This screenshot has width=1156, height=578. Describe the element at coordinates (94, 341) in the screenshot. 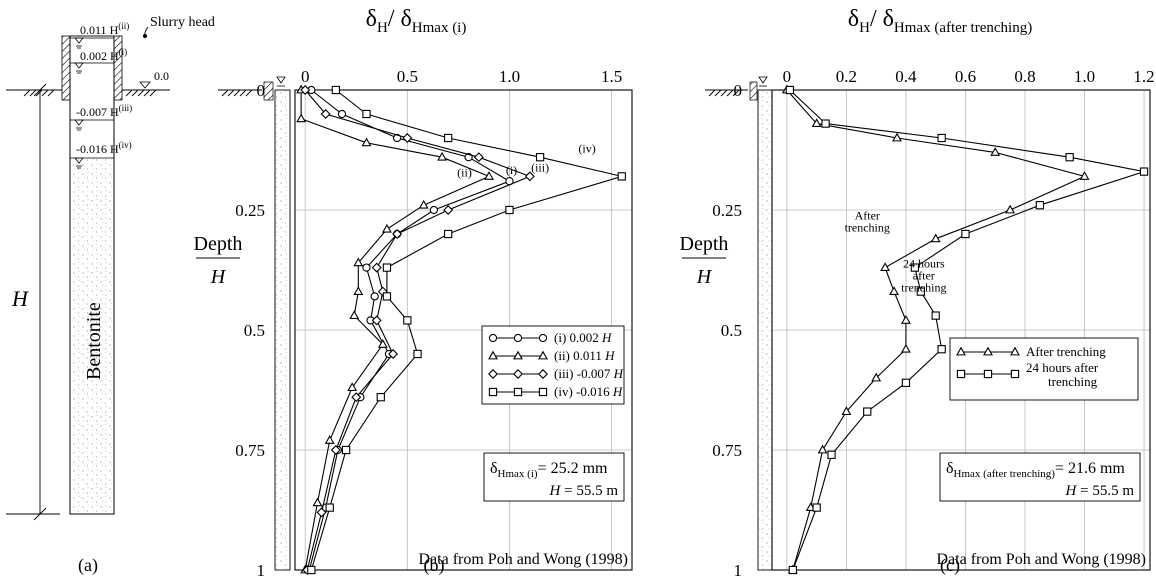

I see `bentonite-label: Bentonite` at that location.